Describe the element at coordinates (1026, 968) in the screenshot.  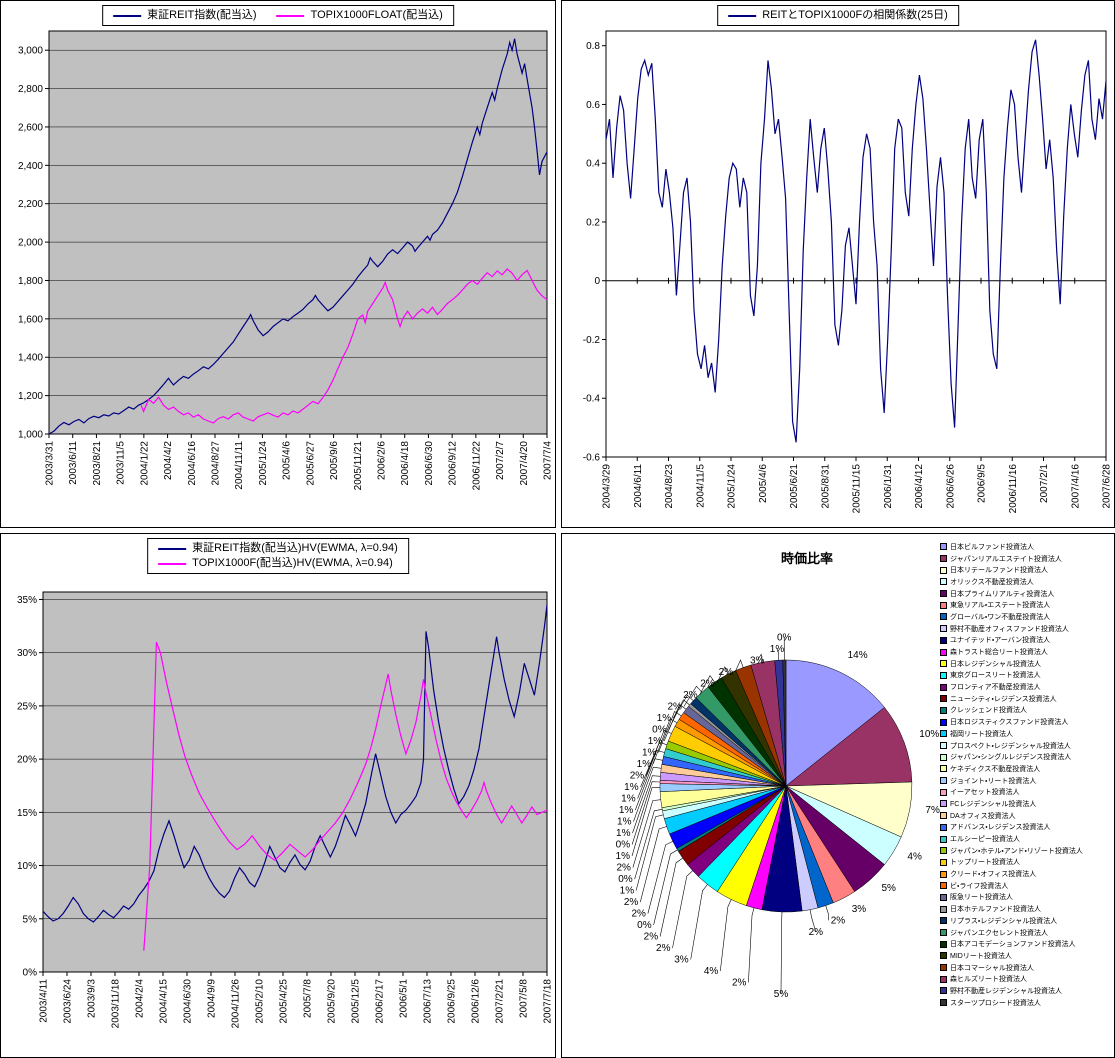
I see `pie-legend-item: 日本コマーシャル投資法人` at that location.